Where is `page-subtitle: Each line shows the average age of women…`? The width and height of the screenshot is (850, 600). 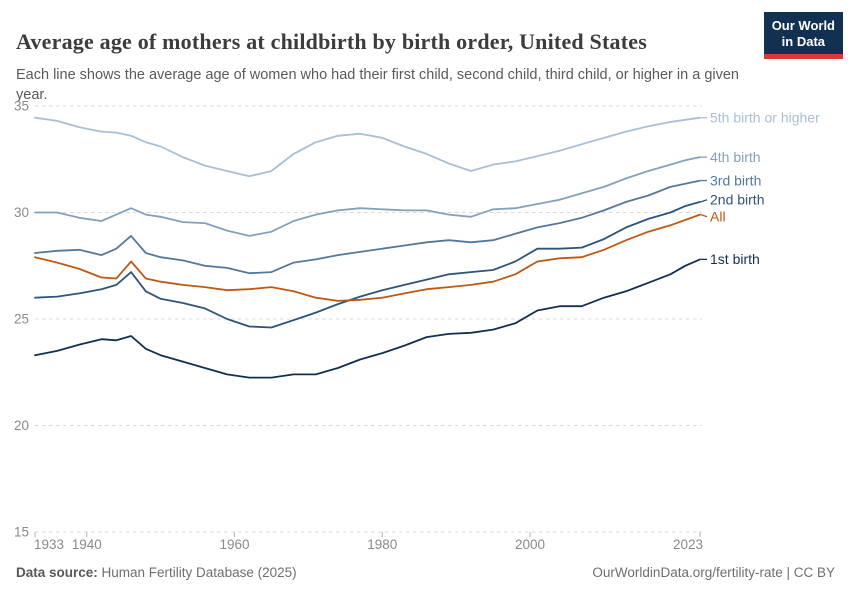 page-subtitle: Each line shows the average age of women… is located at coordinates (377, 84).